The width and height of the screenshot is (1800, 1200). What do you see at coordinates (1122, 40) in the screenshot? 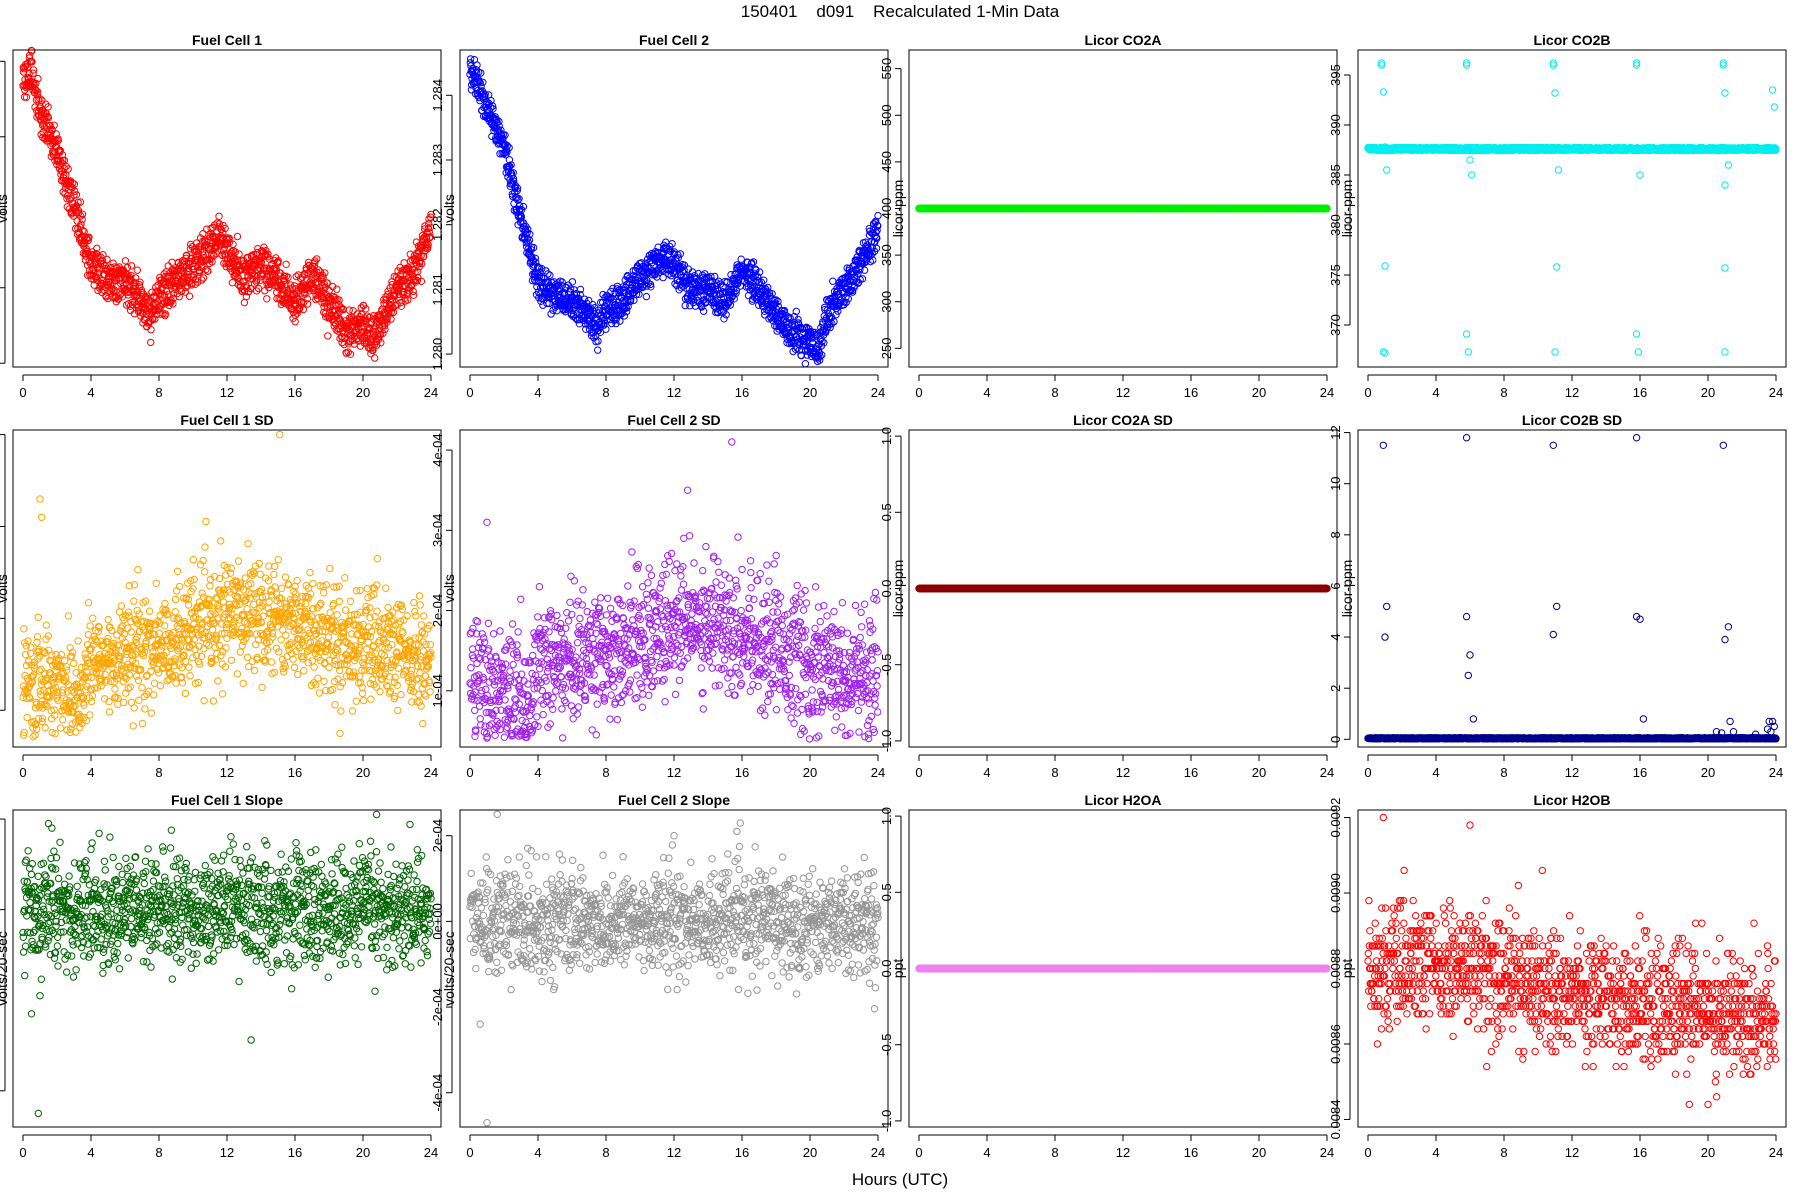
I see `panel-title: Licor CO2A` at bounding box center [1122, 40].